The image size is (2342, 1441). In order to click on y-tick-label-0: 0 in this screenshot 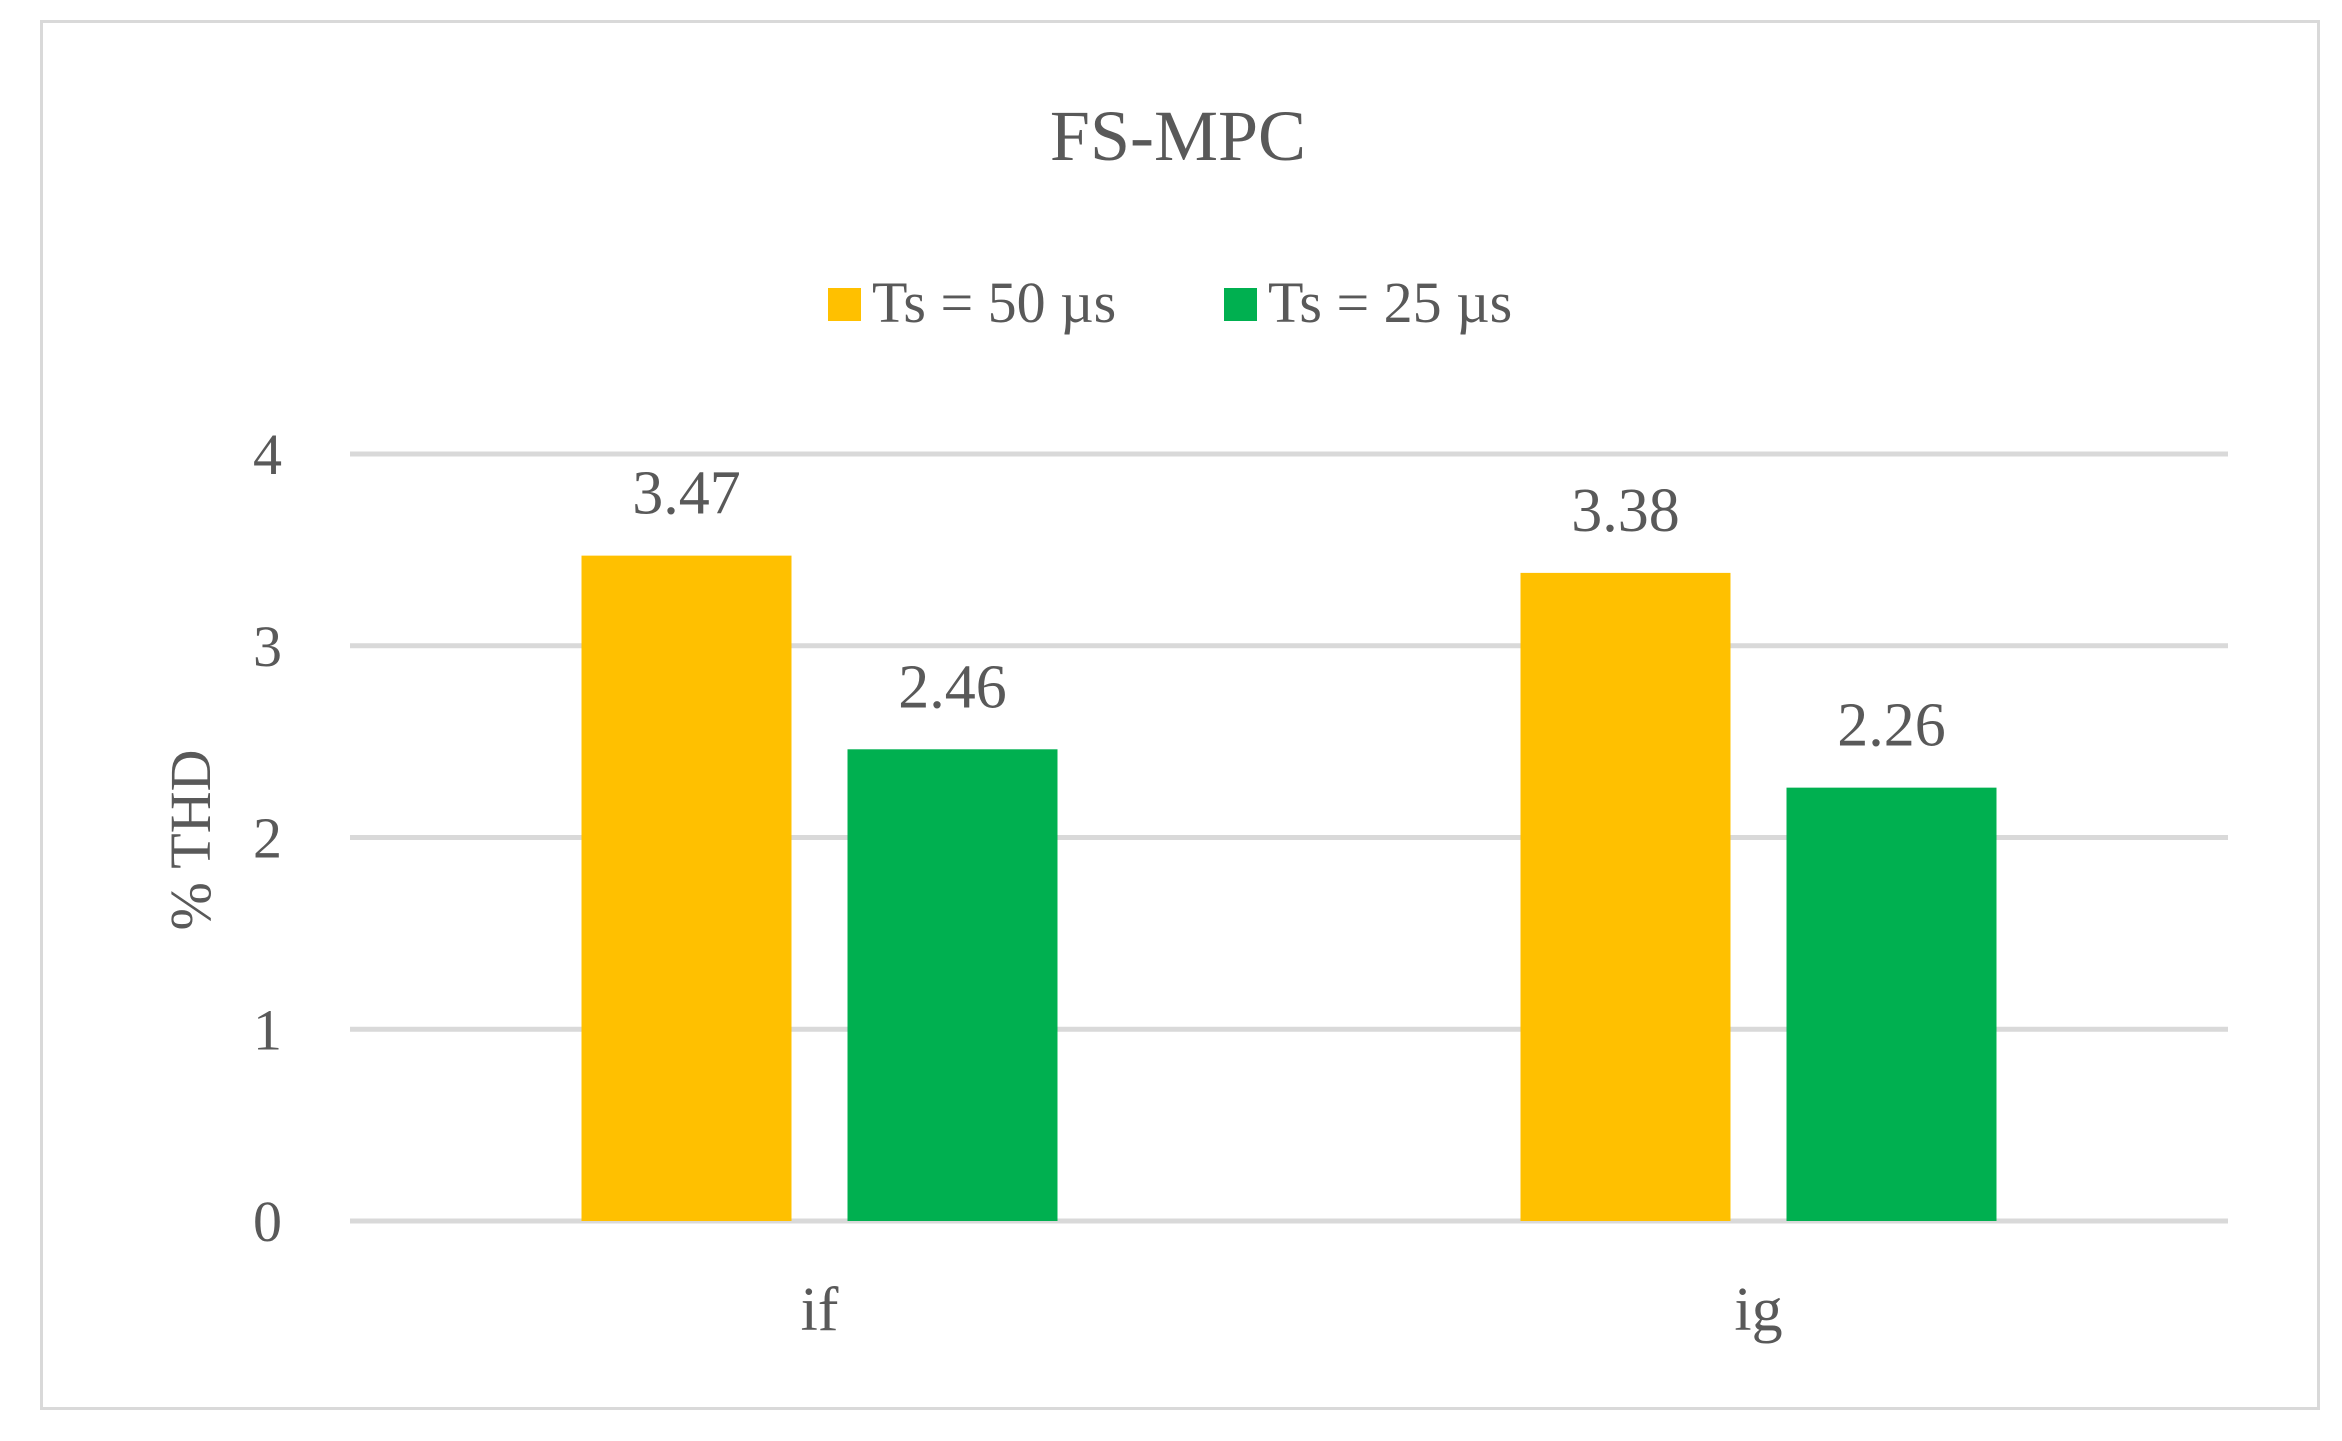, I will do `click(267, 1221)`.